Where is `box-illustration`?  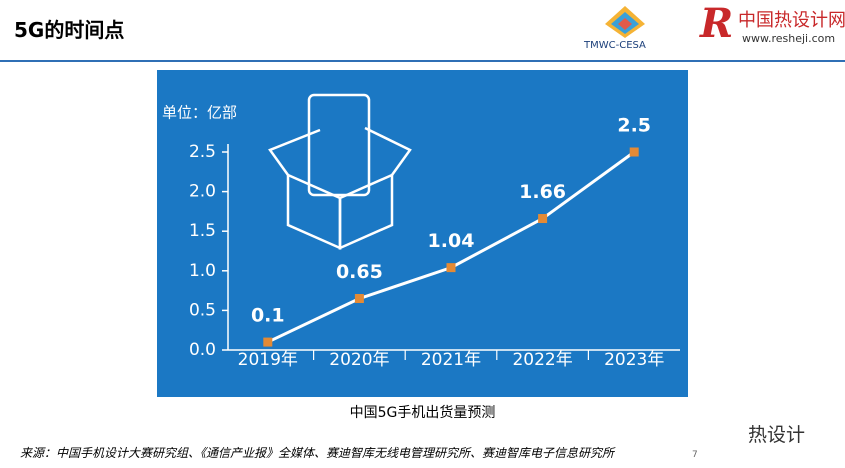
box-illustration is located at coordinates (340, 171).